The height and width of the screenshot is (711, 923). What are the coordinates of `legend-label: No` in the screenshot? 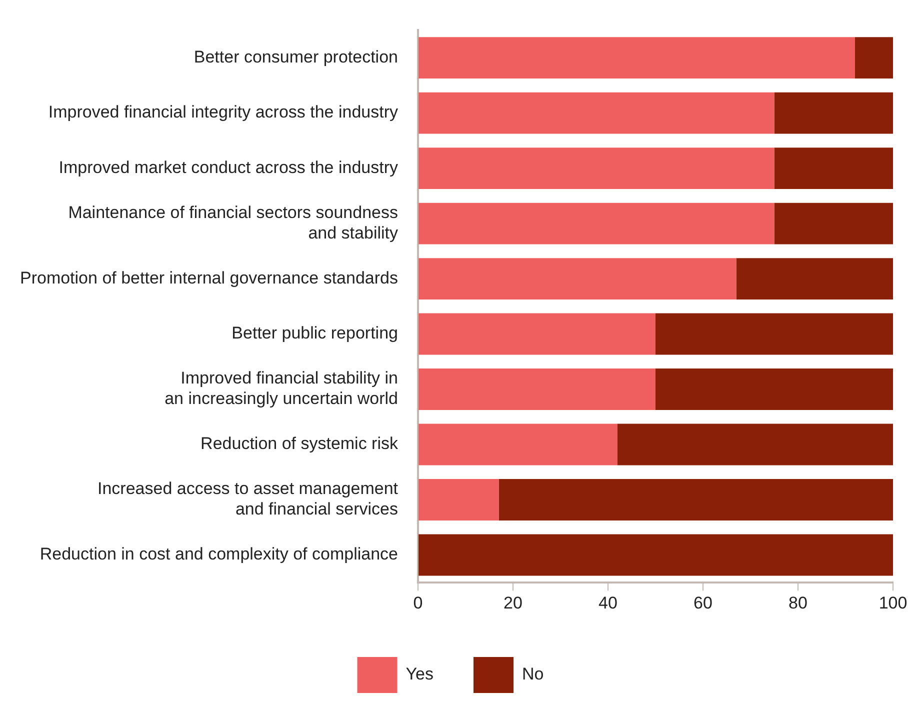 It's located at (533, 674).